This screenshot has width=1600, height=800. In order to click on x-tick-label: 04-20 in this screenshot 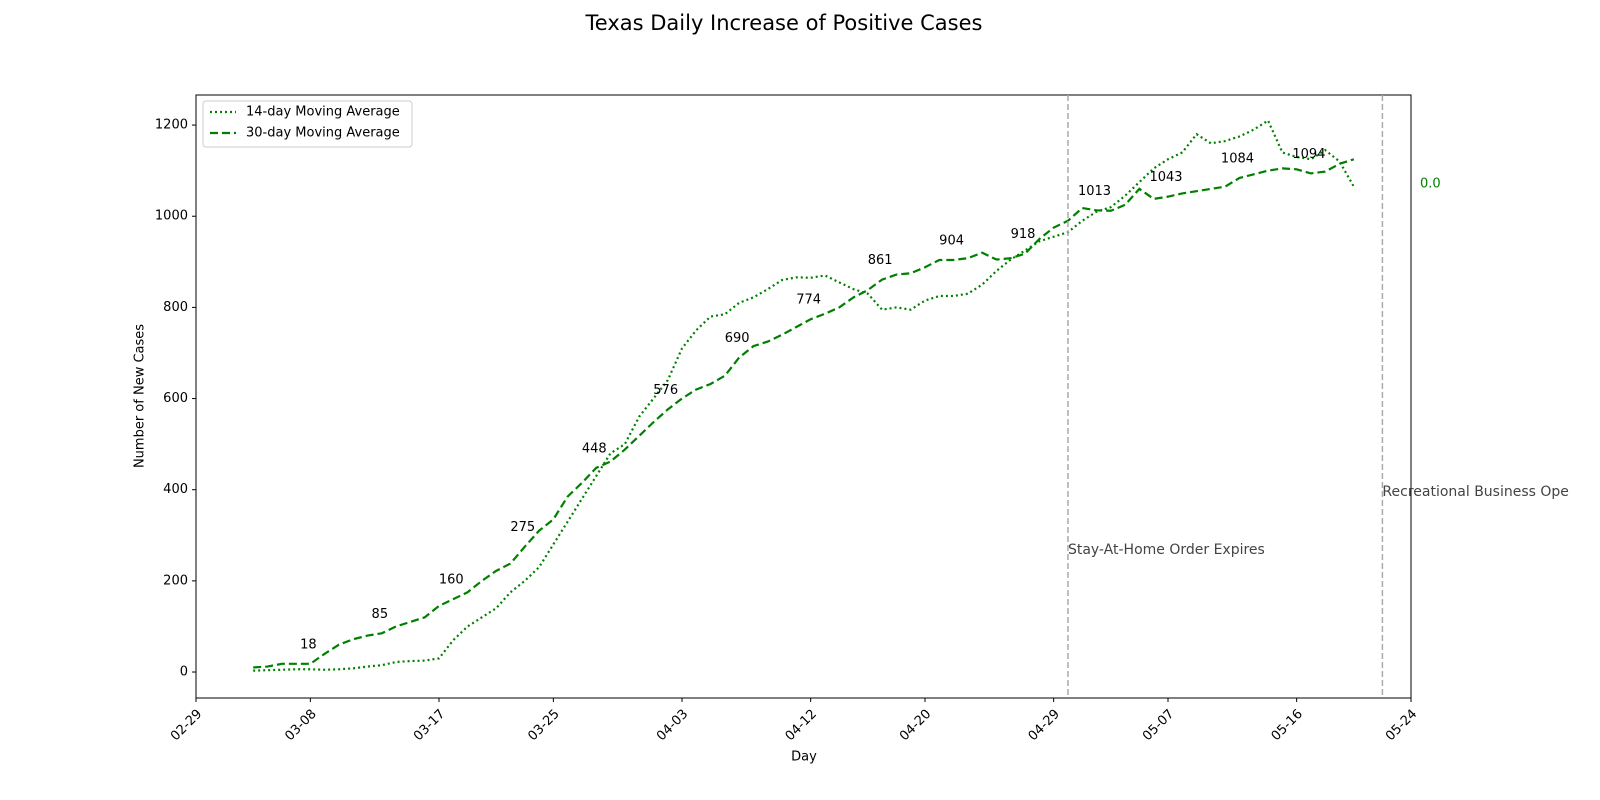, I will do `click(915, 725)`.